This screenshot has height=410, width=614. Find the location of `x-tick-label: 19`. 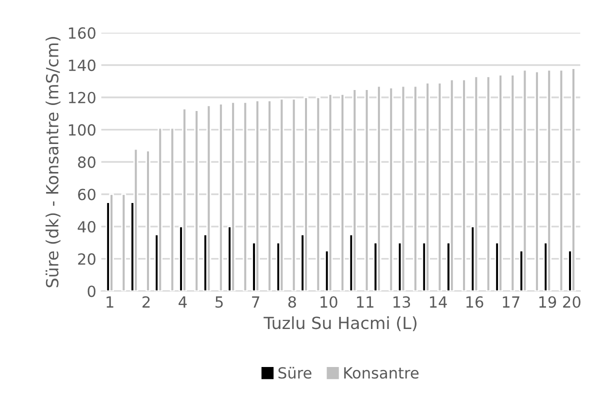

x-tick-label: 19 is located at coordinates (547, 302).